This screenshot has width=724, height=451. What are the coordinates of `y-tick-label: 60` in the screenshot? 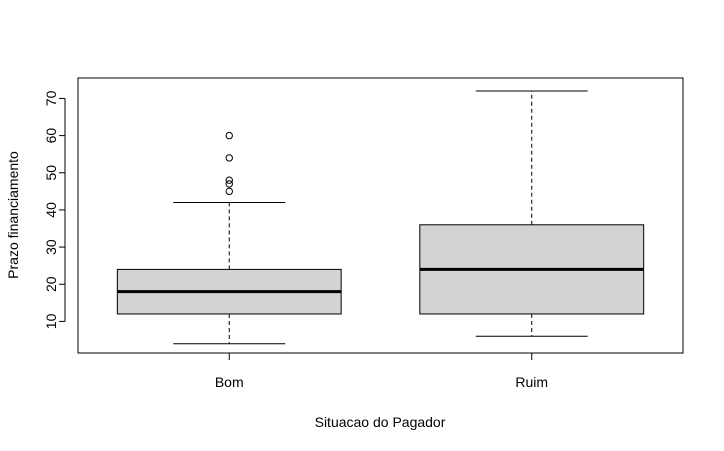 It's located at (51, 136).